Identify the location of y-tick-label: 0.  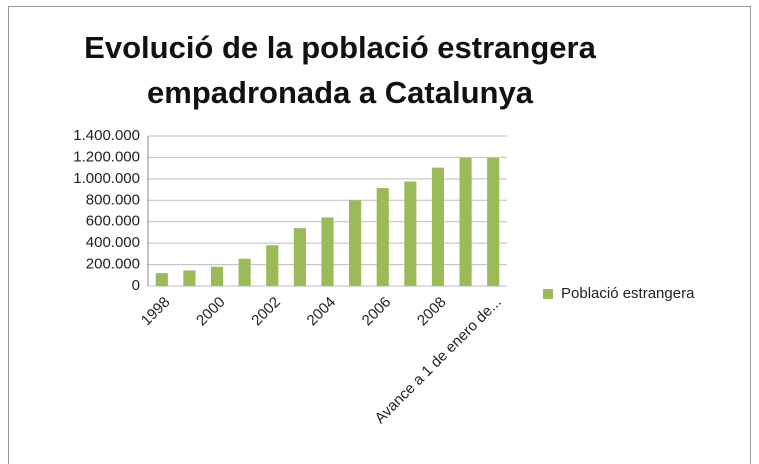
(136, 285).